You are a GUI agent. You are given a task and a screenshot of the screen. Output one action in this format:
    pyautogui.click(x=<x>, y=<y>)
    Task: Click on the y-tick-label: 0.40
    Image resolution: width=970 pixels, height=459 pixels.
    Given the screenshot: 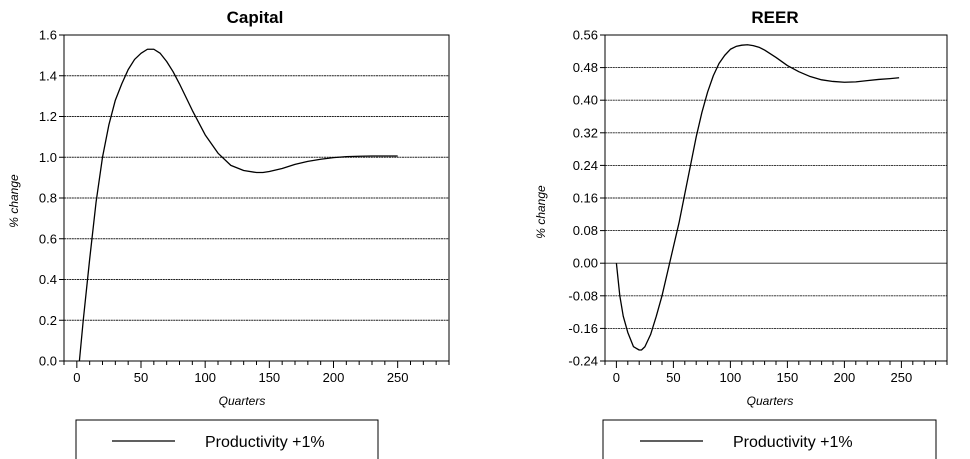 What is the action you would take?
    pyautogui.click(x=585, y=100)
    